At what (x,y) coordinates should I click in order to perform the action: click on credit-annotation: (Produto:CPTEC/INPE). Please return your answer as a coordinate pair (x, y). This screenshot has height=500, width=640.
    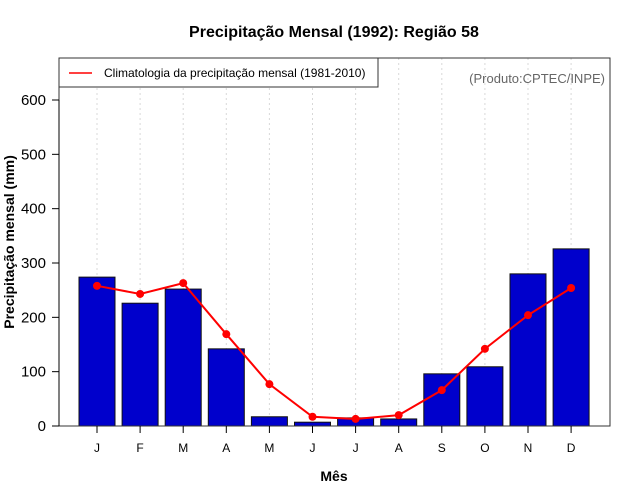
    Looking at the image, I should click on (537, 78).